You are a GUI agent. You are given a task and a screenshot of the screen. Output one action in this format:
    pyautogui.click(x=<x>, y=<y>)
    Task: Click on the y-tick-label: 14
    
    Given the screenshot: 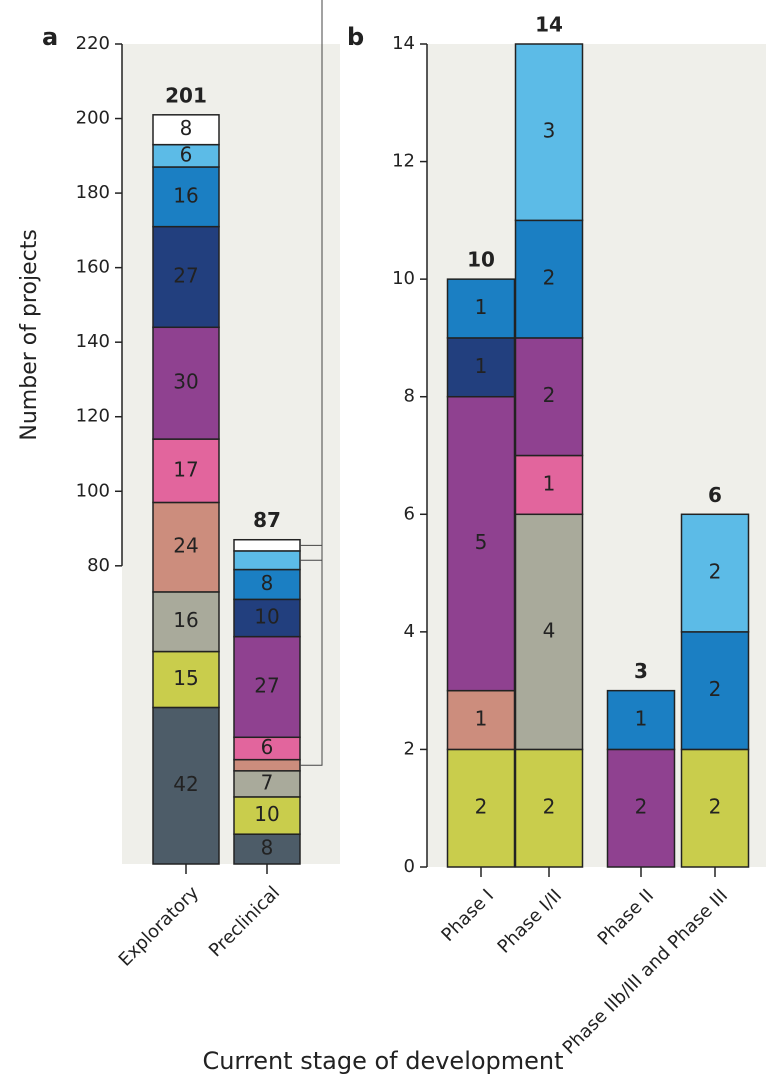 What is the action you would take?
    pyautogui.click(x=403, y=43)
    